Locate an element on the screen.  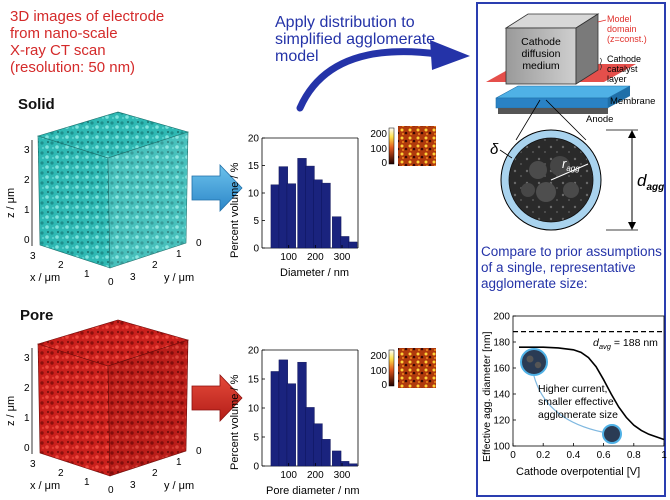
pore-cube is located at coordinates (113, 398).